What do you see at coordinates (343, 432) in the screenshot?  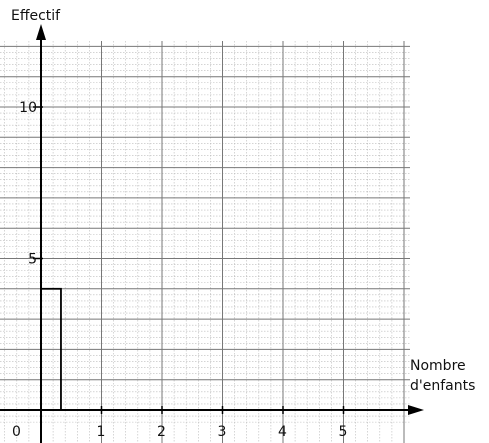 I see `x-tick-label: 5` at bounding box center [343, 432].